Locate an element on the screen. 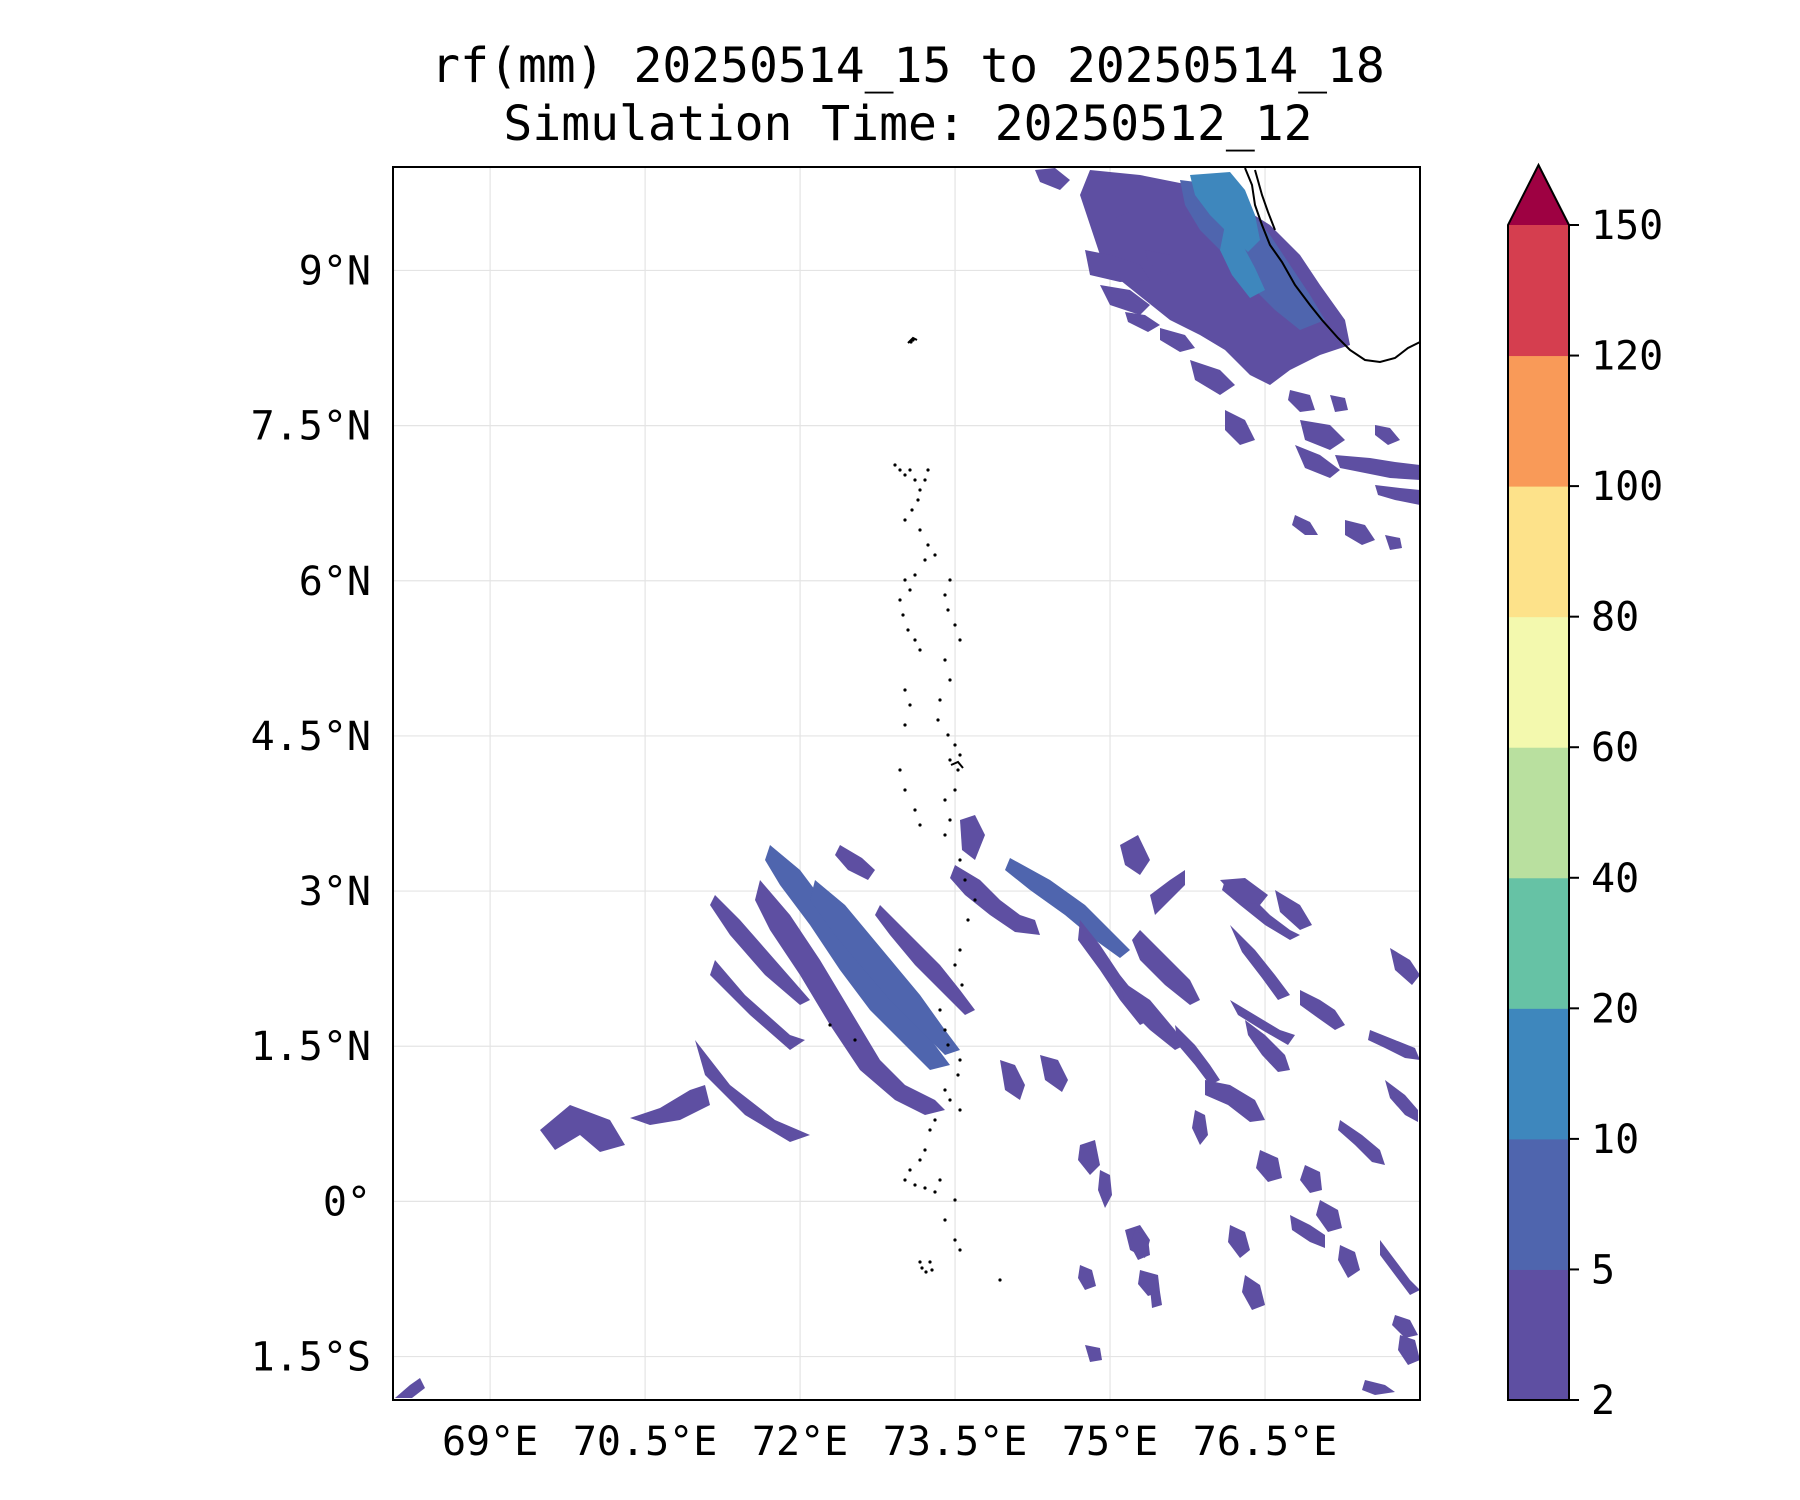 Image resolution: width=1800 pixels, height=1500 pixels. lat-tick-label: 0° is located at coordinates (347, 1202).